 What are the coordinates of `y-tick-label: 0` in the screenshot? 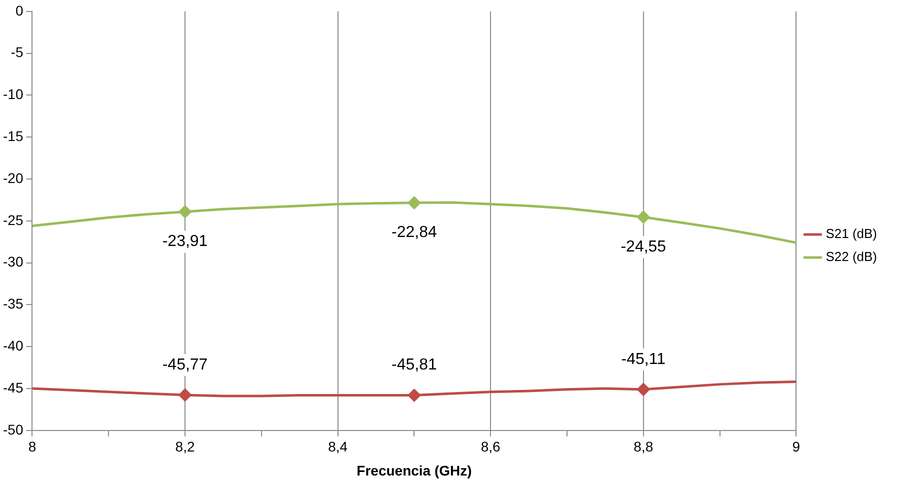 It's located at (19, 10).